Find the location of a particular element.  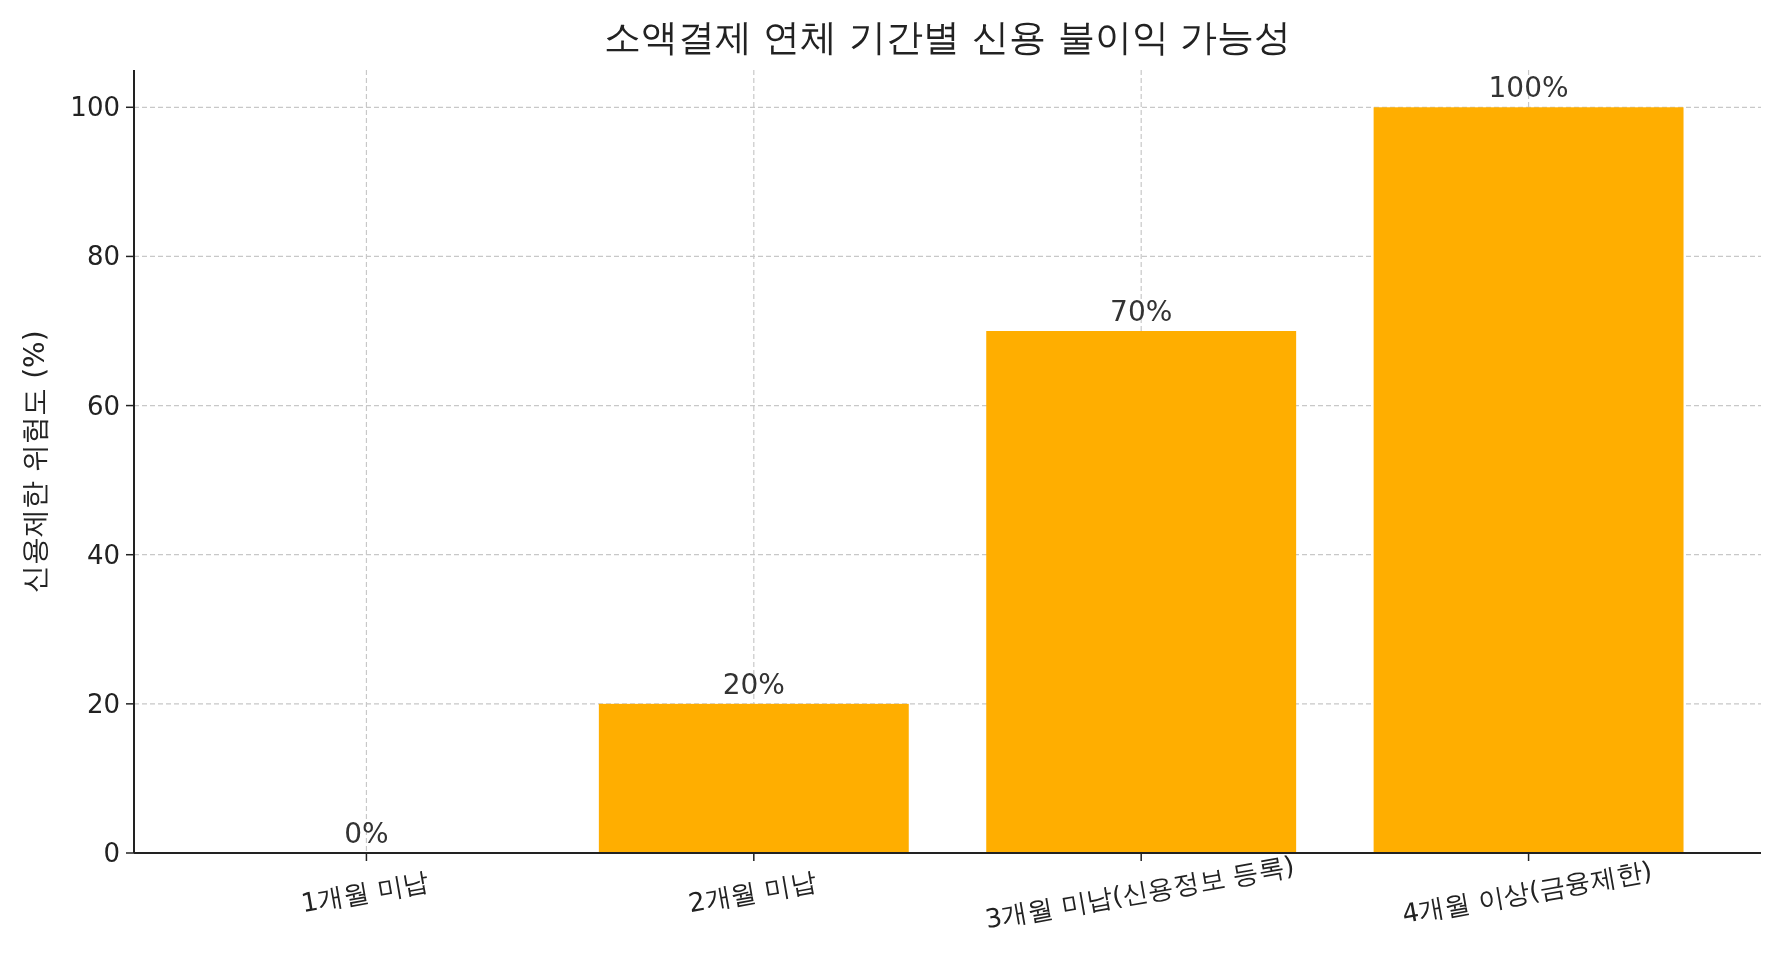

data-label: 70% is located at coordinates (1141, 311).